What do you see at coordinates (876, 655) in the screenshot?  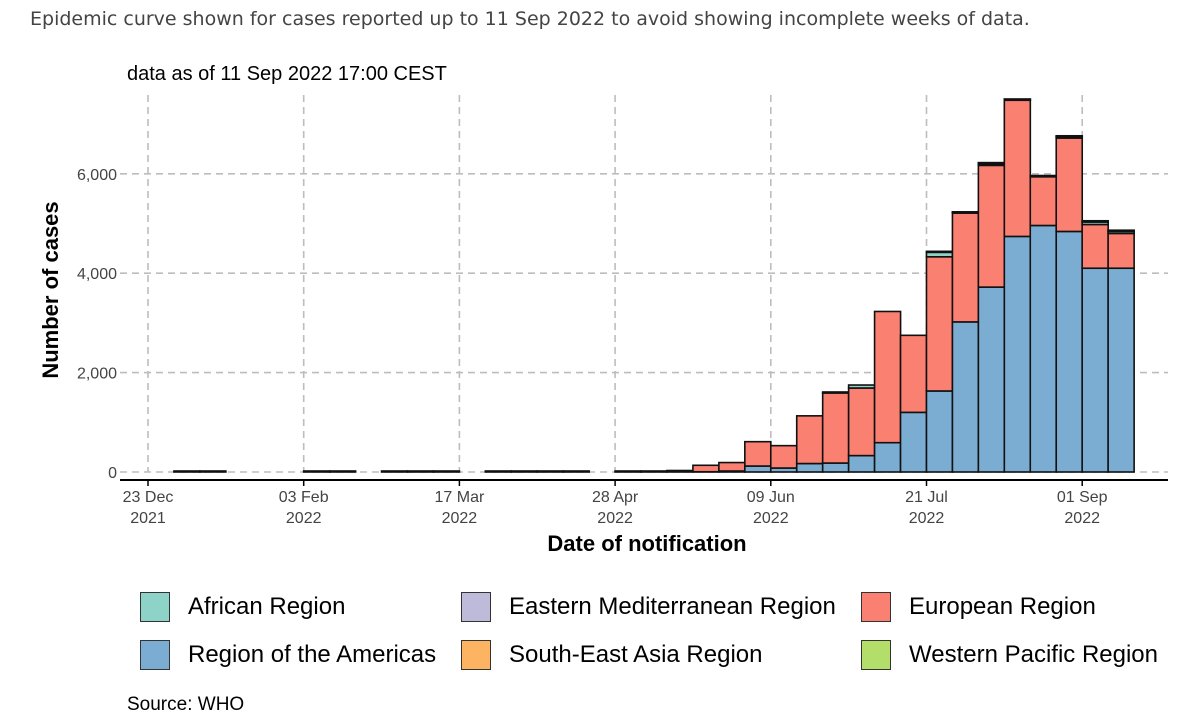 I see `legend-swatch-western-pacific` at bounding box center [876, 655].